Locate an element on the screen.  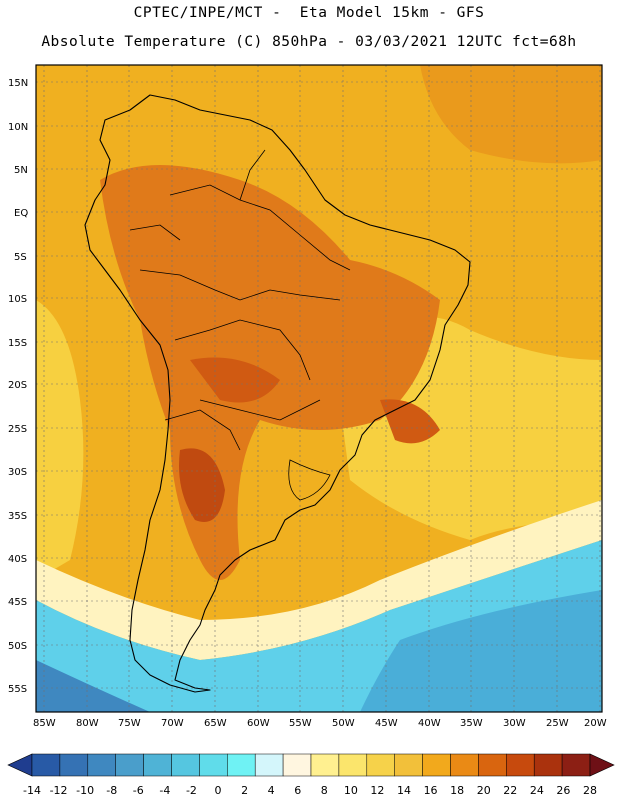
colorbar-tick-label: 28 is located at coordinates (590, 790).